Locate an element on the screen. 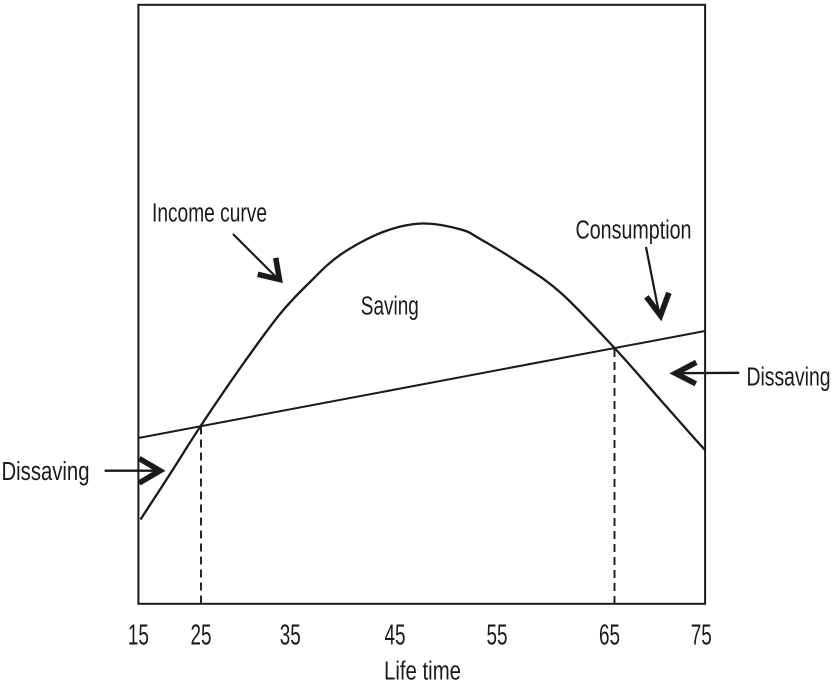 This screenshot has width=832, height=682. svg-text: Income curve is located at coordinates (209, 214).